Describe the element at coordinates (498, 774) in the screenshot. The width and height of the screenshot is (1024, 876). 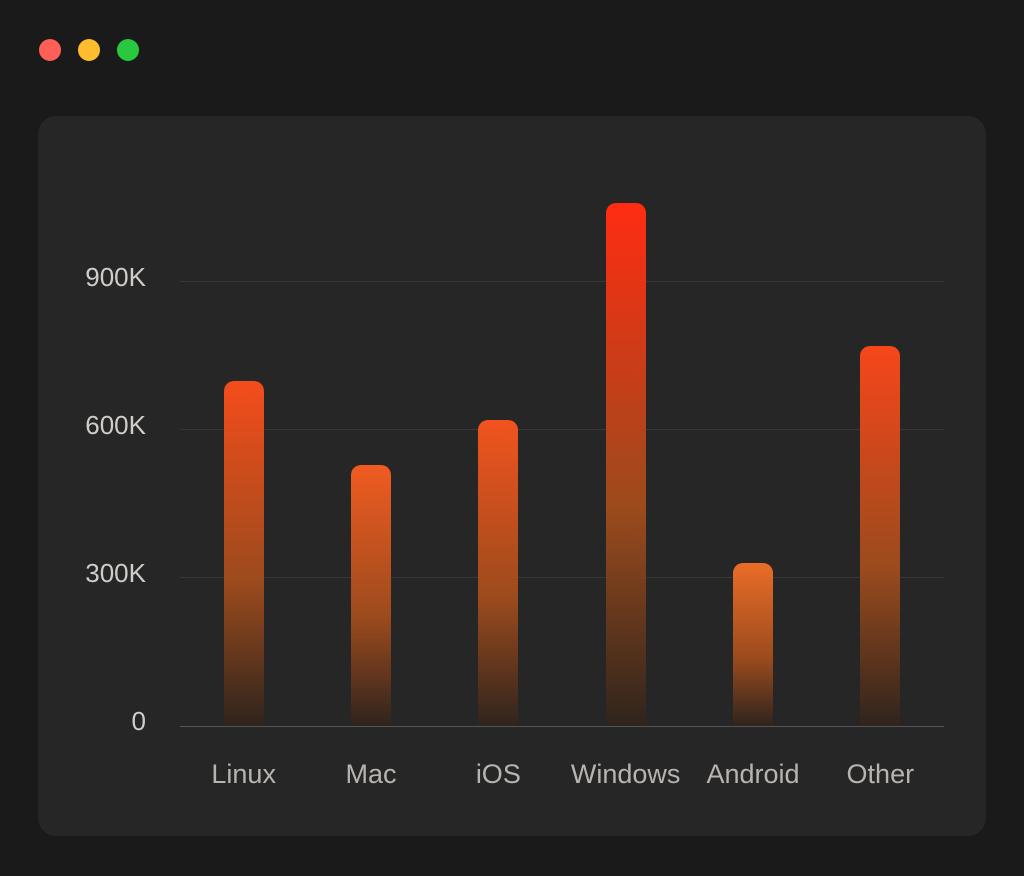
I see `x-axis-label-ios: iOS` at that location.